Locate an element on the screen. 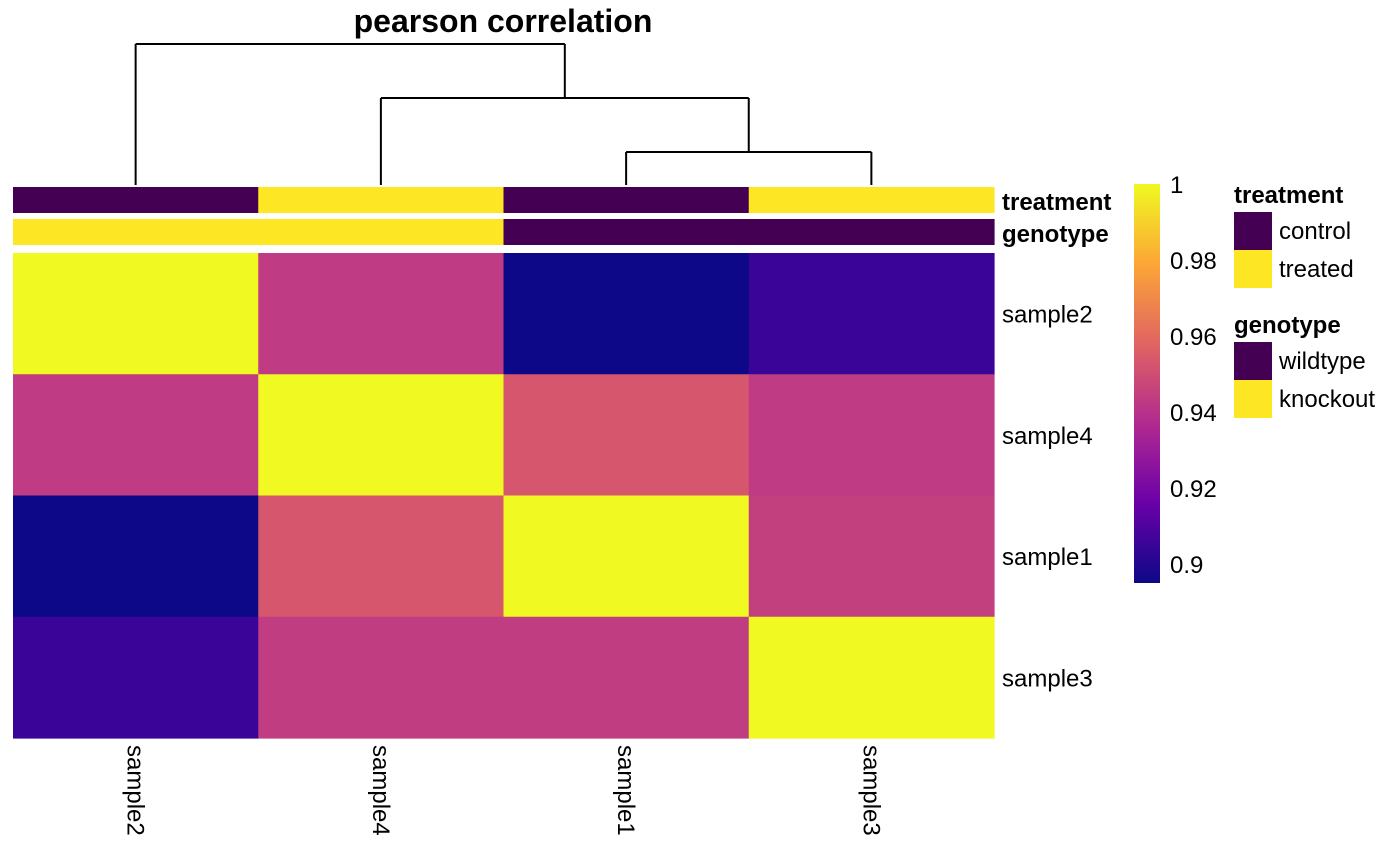 The width and height of the screenshot is (1400, 866). heatmap-cell-sample2-sample1 is located at coordinates (626, 314).